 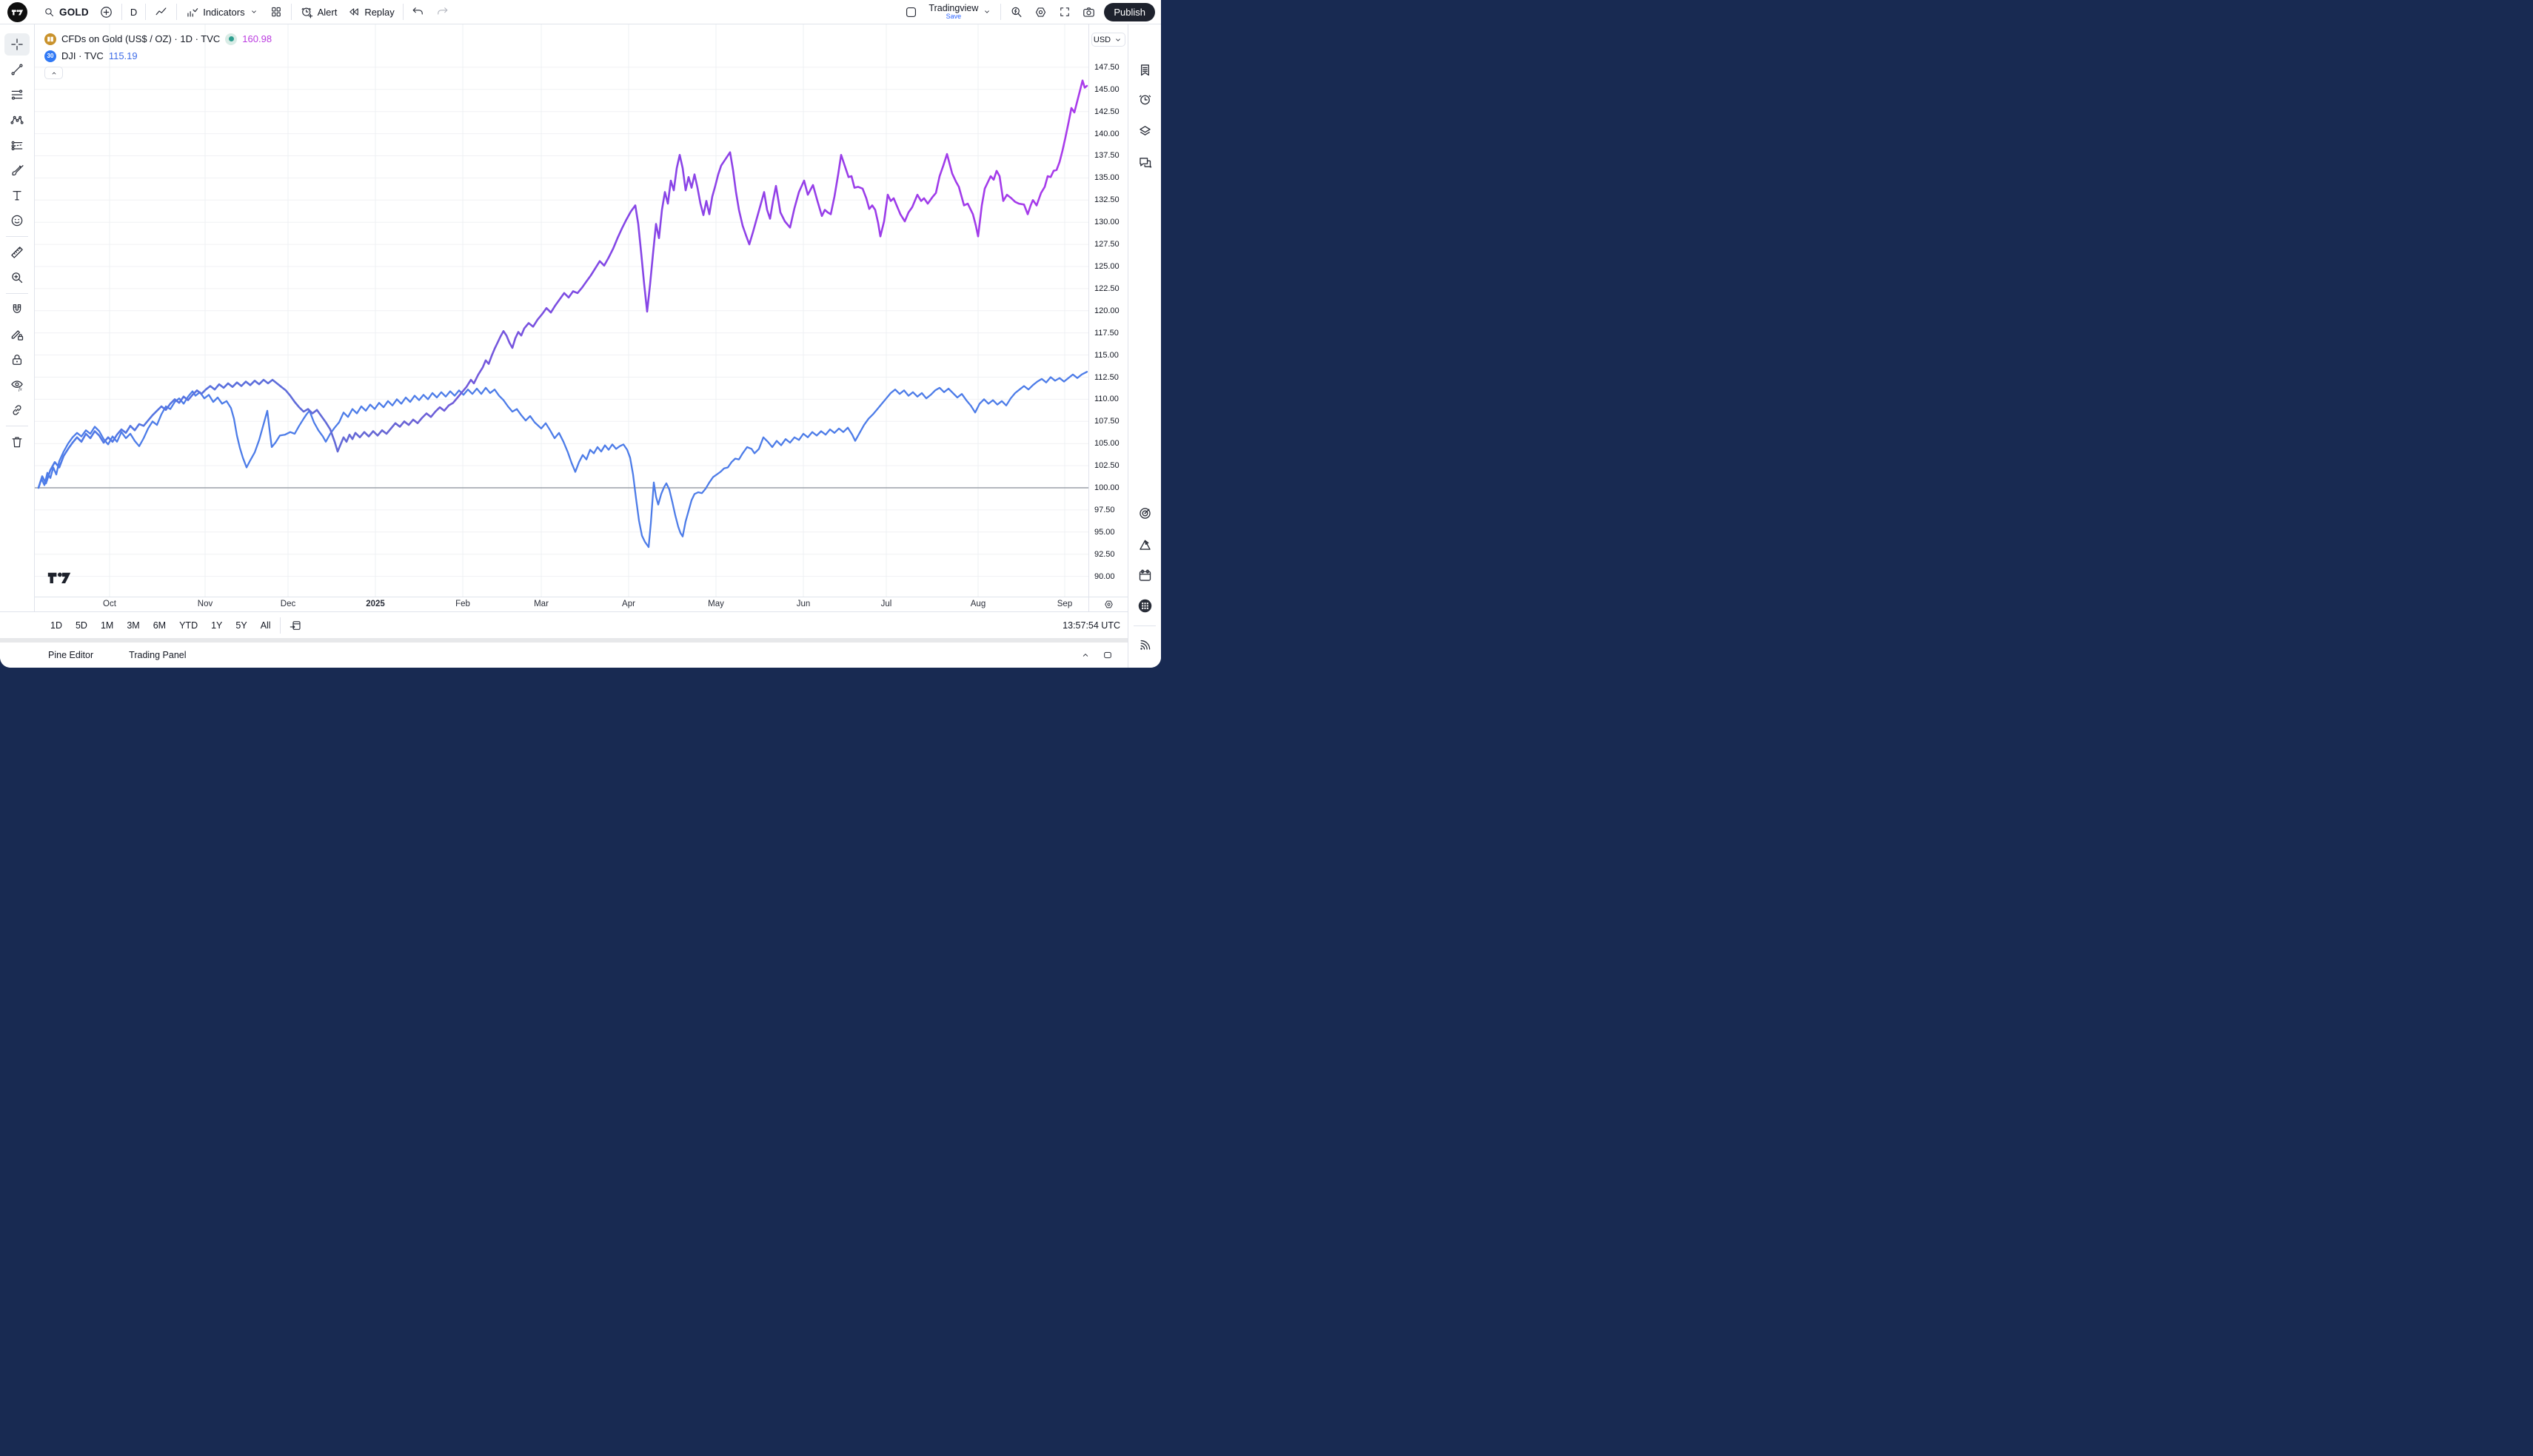 What do you see at coordinates (56, 625) in the screenshot?
I see `range-1d-button: 1D` at bounding box center [56, 625].